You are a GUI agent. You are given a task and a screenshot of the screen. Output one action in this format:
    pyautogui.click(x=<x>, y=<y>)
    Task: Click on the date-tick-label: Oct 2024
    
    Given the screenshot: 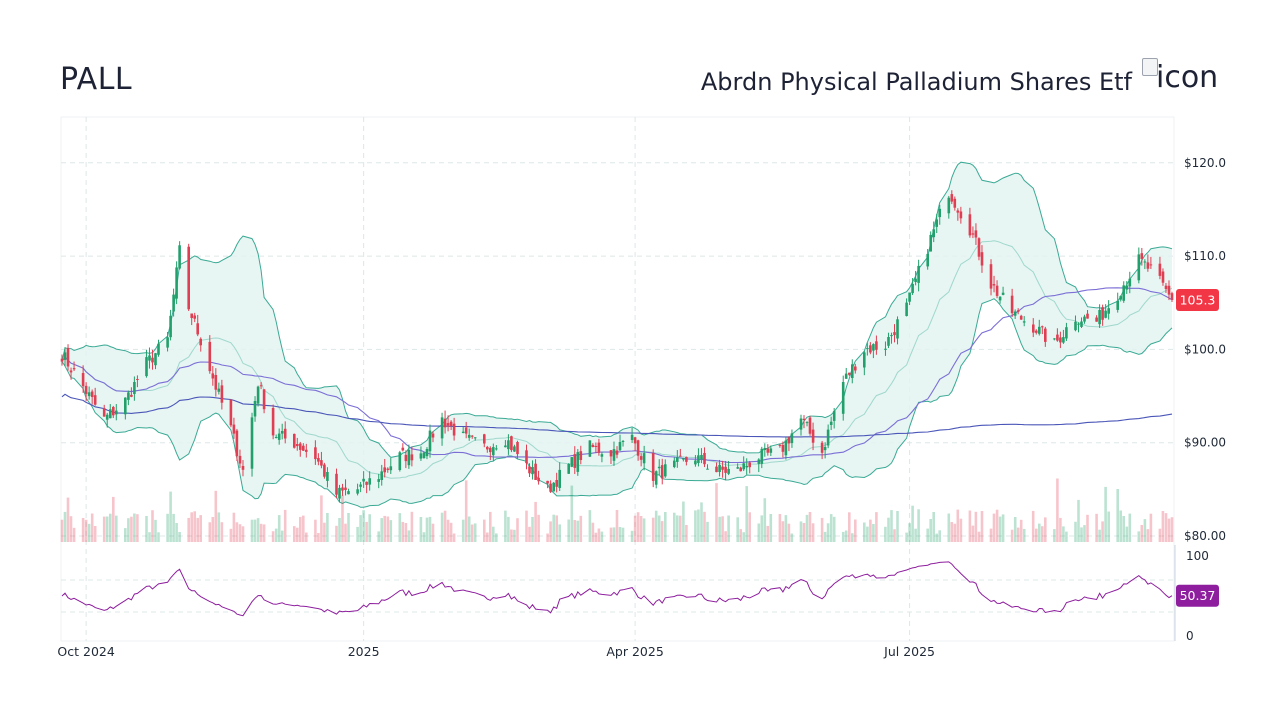 What is the action you would take?
    pyautogui.click(x=85, y=651)
    